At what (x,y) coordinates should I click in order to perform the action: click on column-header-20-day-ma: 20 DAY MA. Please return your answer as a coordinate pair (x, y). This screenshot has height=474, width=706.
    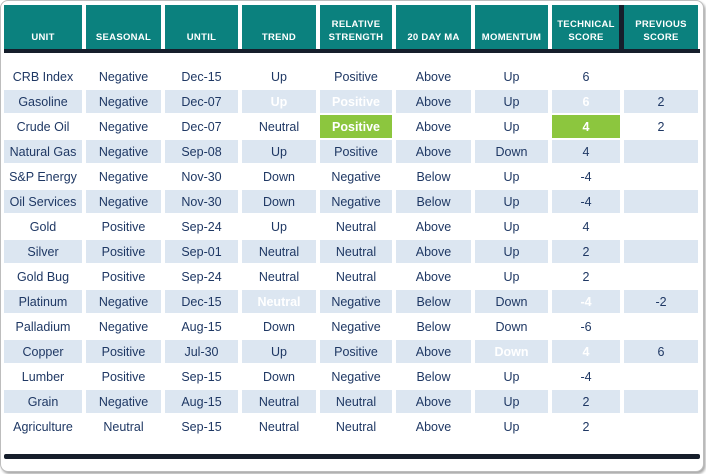
    Looking at the image, I should click on (433, 27).